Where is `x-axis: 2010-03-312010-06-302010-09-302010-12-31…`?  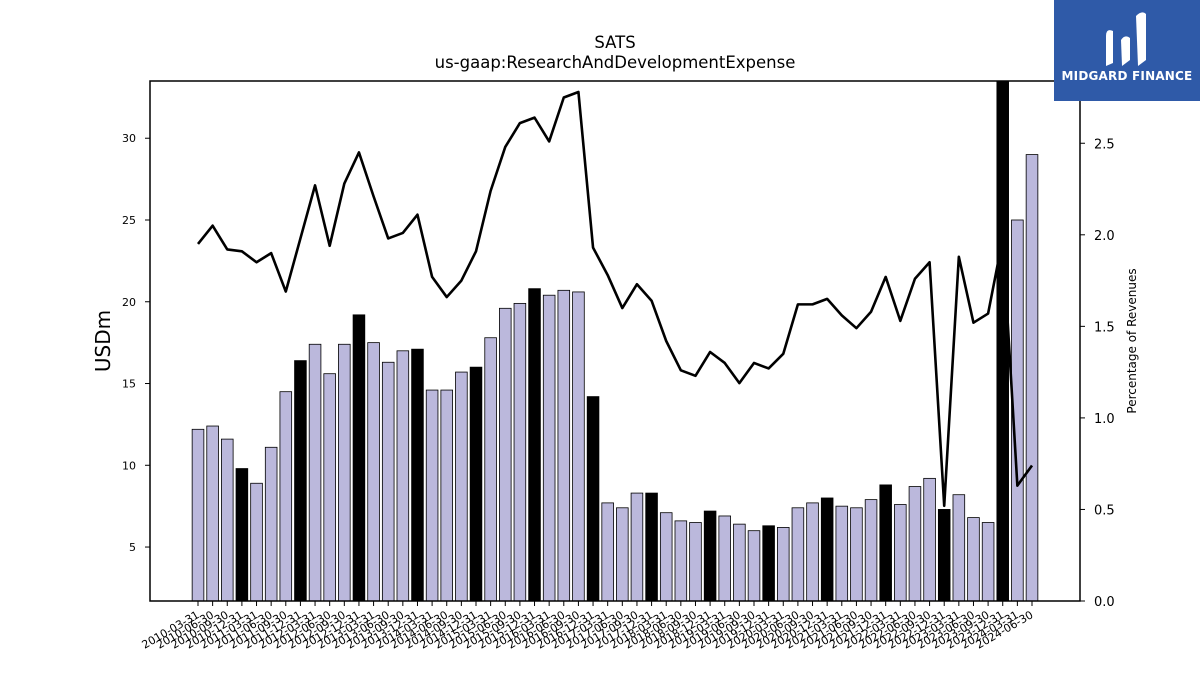 x-axis: 2010-03-312010-06-302010-09-302010-12-31… is located at coordinates (588, 626).